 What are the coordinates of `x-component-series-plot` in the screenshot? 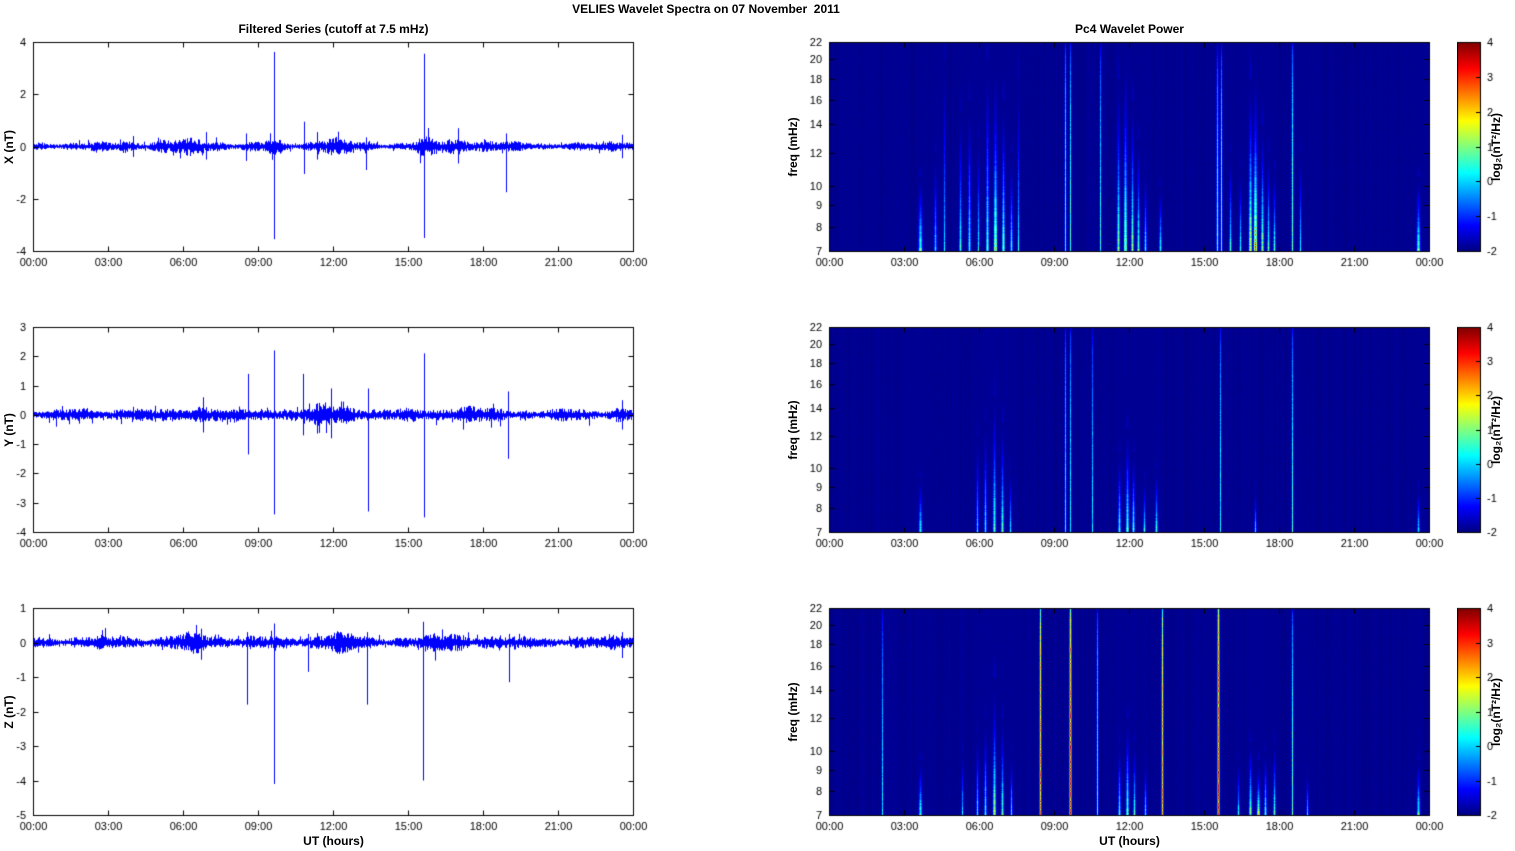 It's located at (327, 156).